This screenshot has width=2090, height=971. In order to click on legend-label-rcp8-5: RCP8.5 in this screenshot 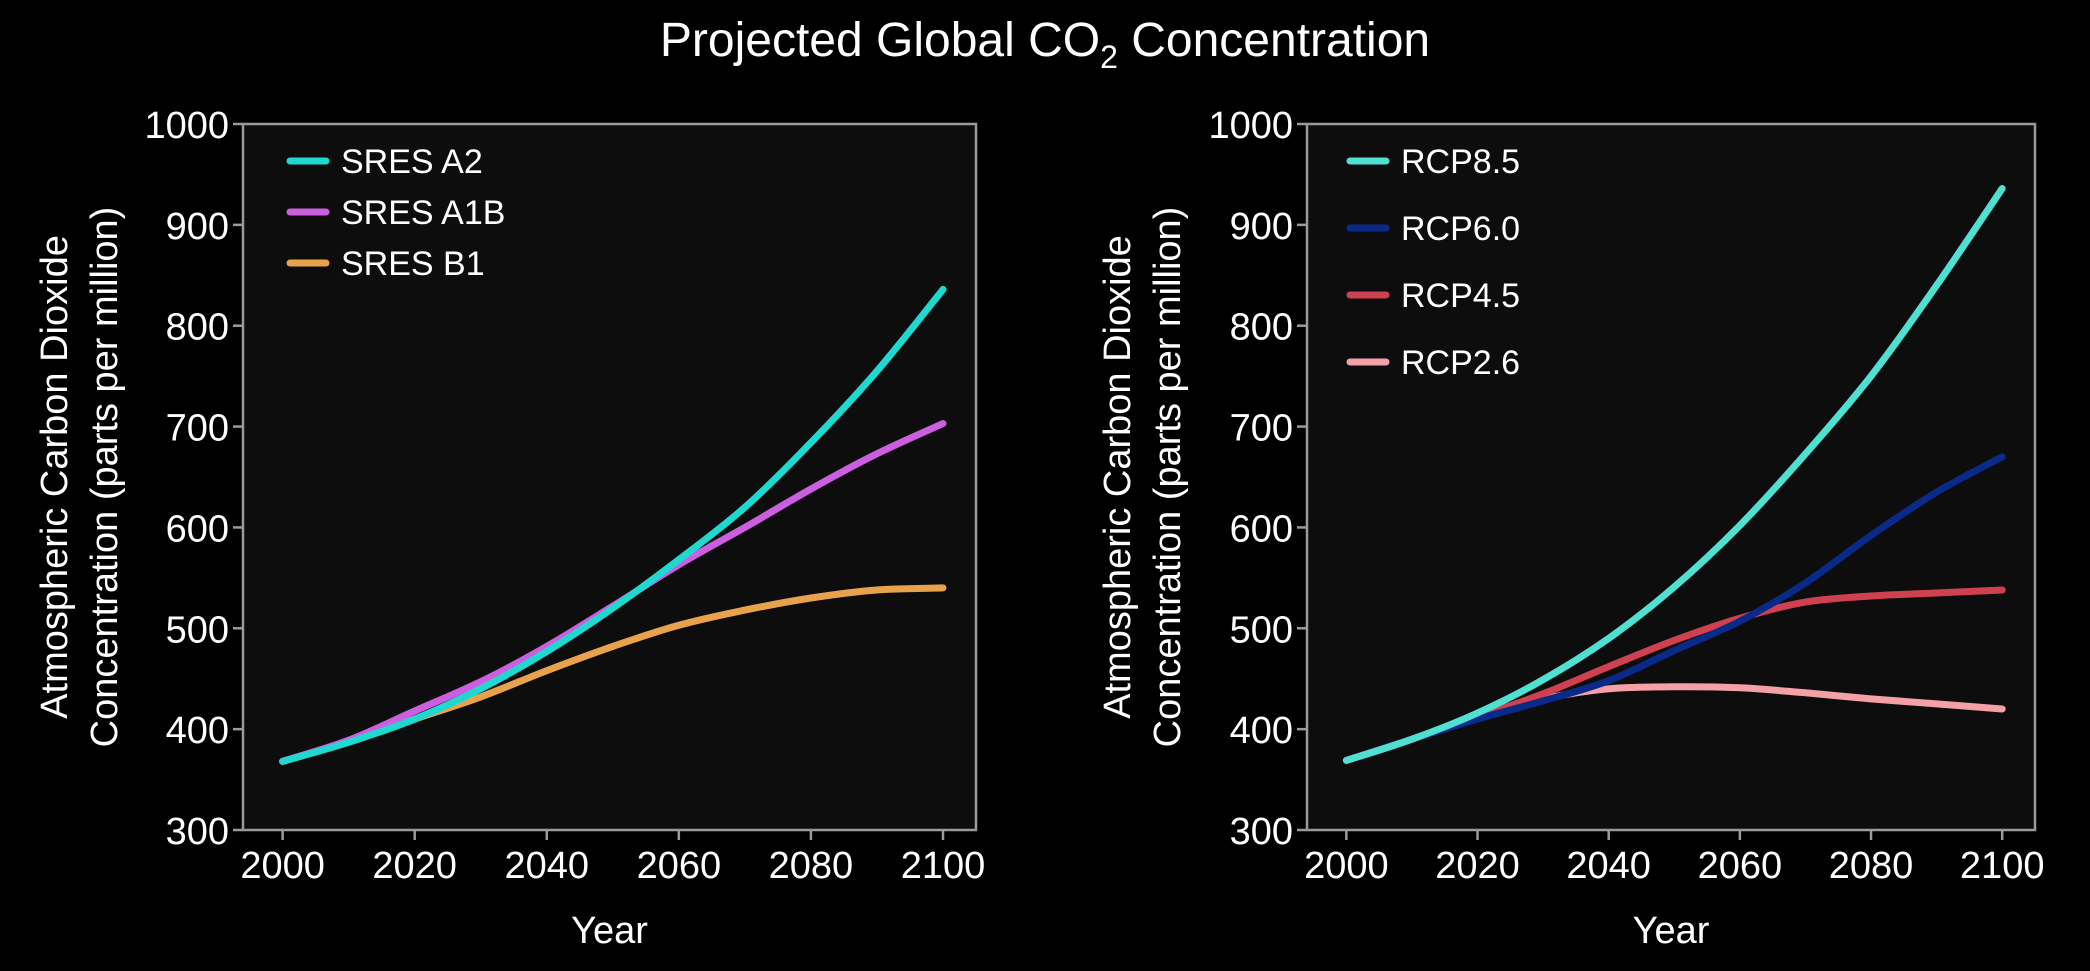, I will do `click(1460, 162)`.